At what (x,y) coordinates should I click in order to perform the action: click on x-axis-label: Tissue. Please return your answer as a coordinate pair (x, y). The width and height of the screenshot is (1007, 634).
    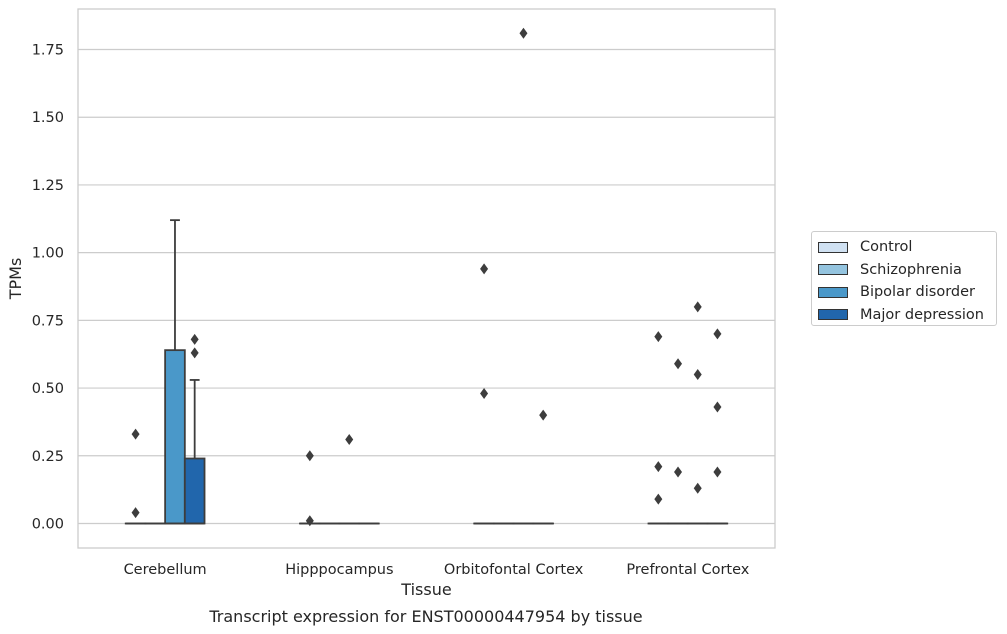
    Looking at the image, I should click on (425, 589).